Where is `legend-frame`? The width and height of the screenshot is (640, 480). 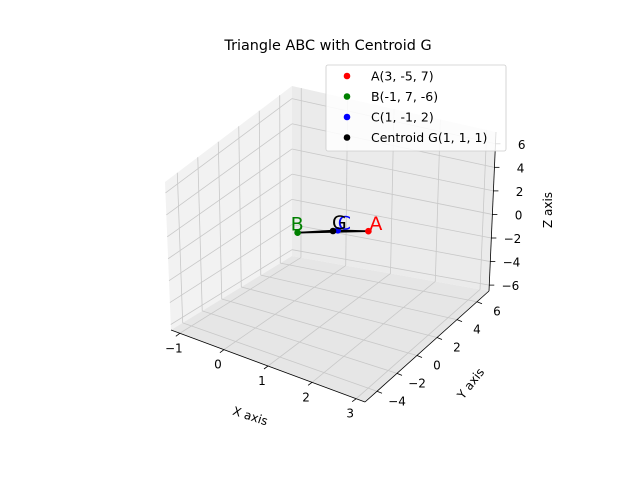
legend-frame is located at coordinates (416, 108).